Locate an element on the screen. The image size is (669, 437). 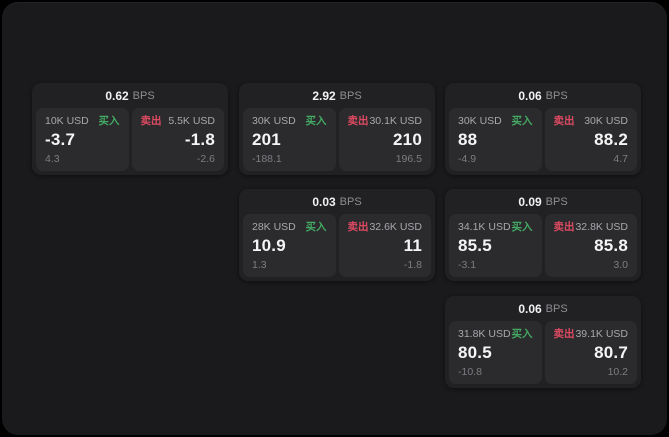
sell-top-row: 卖出 39.1K USD is located at coordinates (591, 334).